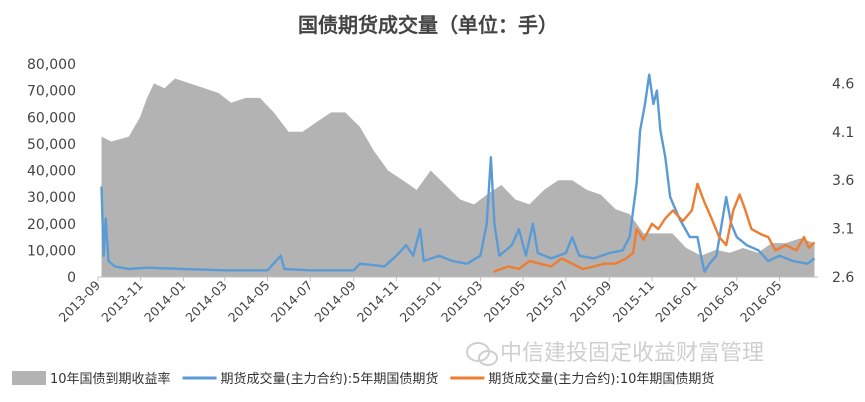 Image resolution: width=865 pixels, height=402 pixels. Describe the element at coordinates (51, 65) in the screenshot. I see `y-left-tick-label: 80,000` at that location.